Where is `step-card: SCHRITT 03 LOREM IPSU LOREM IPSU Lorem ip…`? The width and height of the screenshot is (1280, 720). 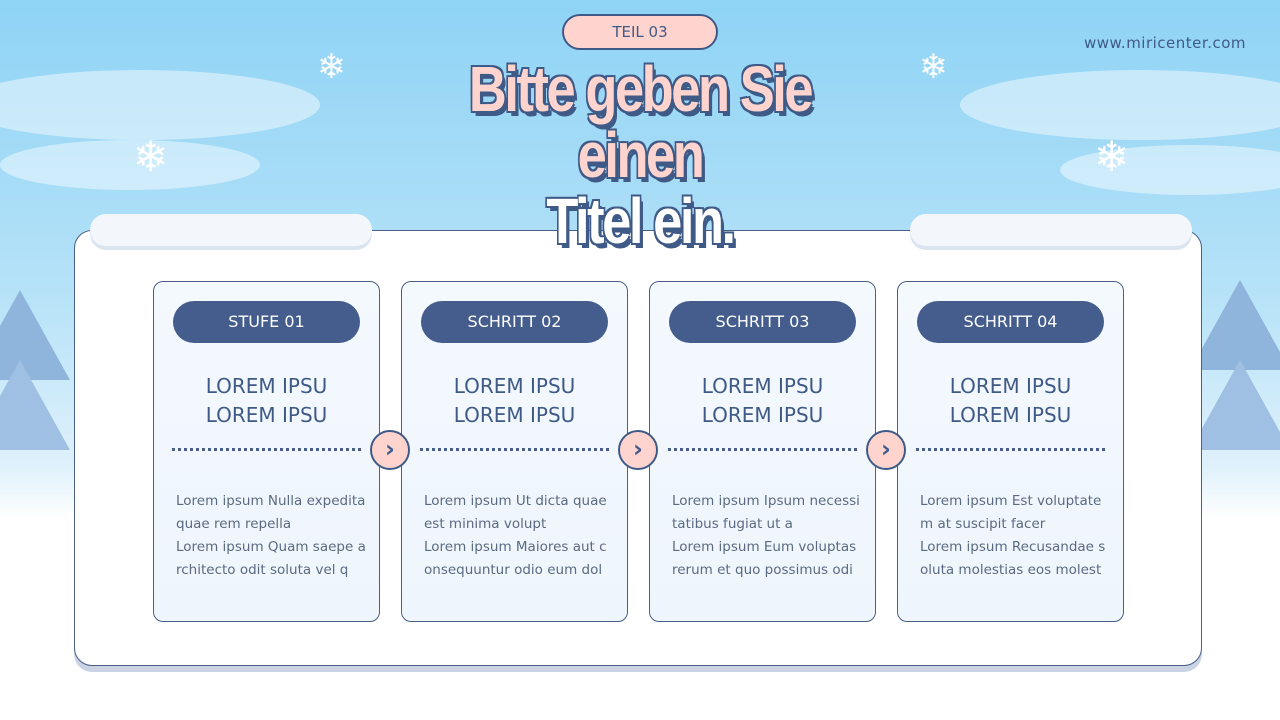
step-card: SCHRITT 03 LOREM IPSU LOREM IPSU Lorem ip… is located at coordinates (762, 451).